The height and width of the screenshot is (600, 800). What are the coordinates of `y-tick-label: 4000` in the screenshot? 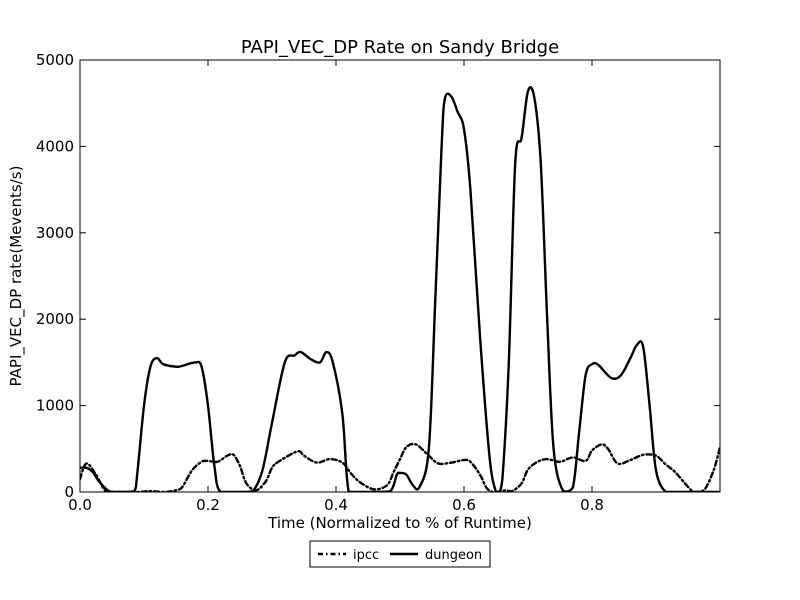 It's located at (55, 146).